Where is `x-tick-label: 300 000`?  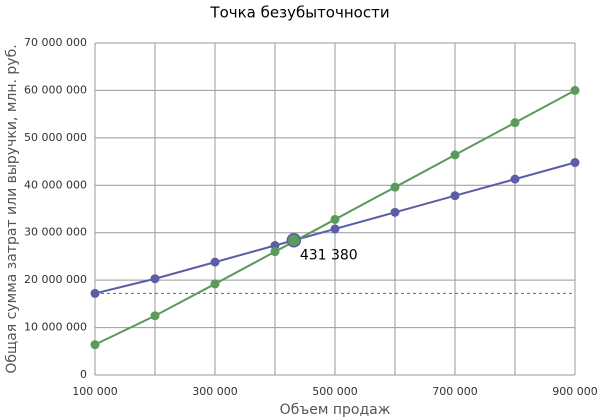 x-tick-label: 300 000 is located at coordinates (215, 391).